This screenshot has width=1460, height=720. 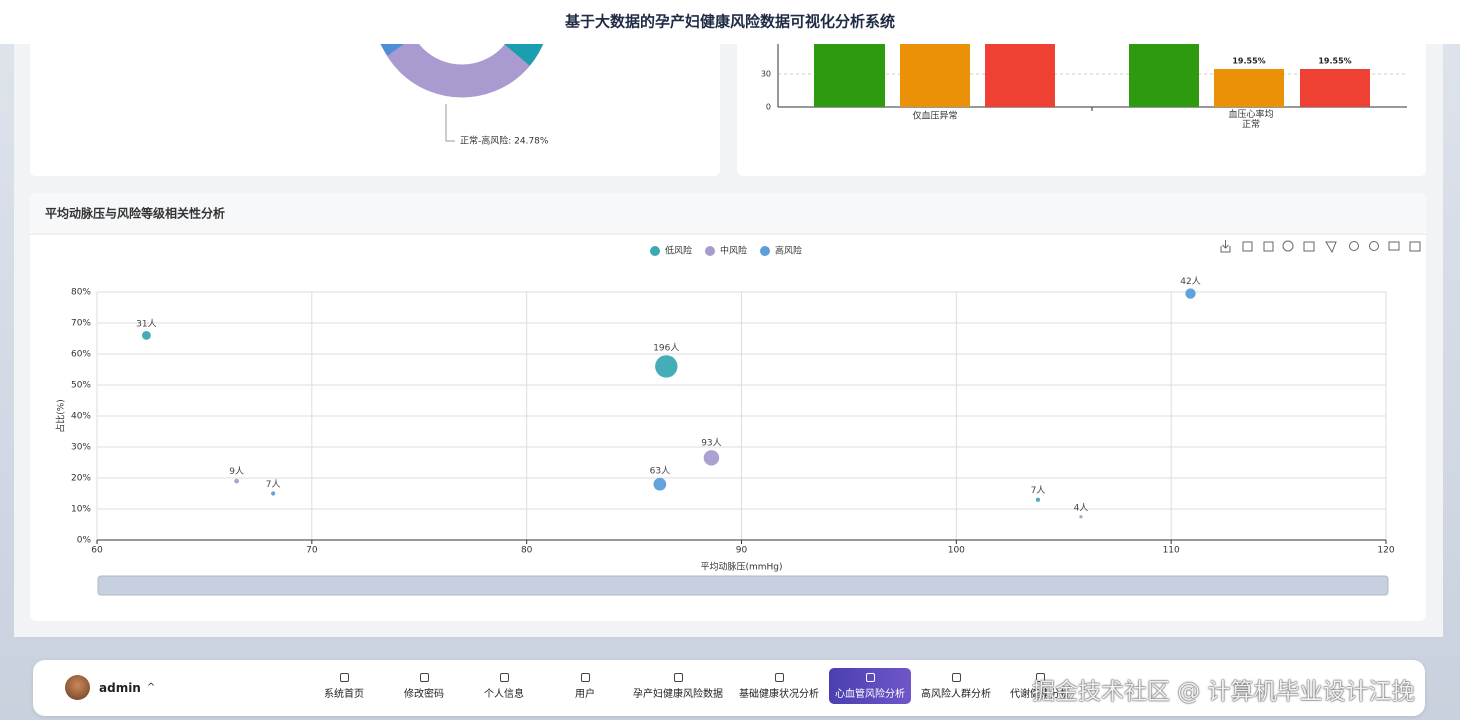 I want to click on nav-item: 基础健康状况分析, so click(x=779, y=686).